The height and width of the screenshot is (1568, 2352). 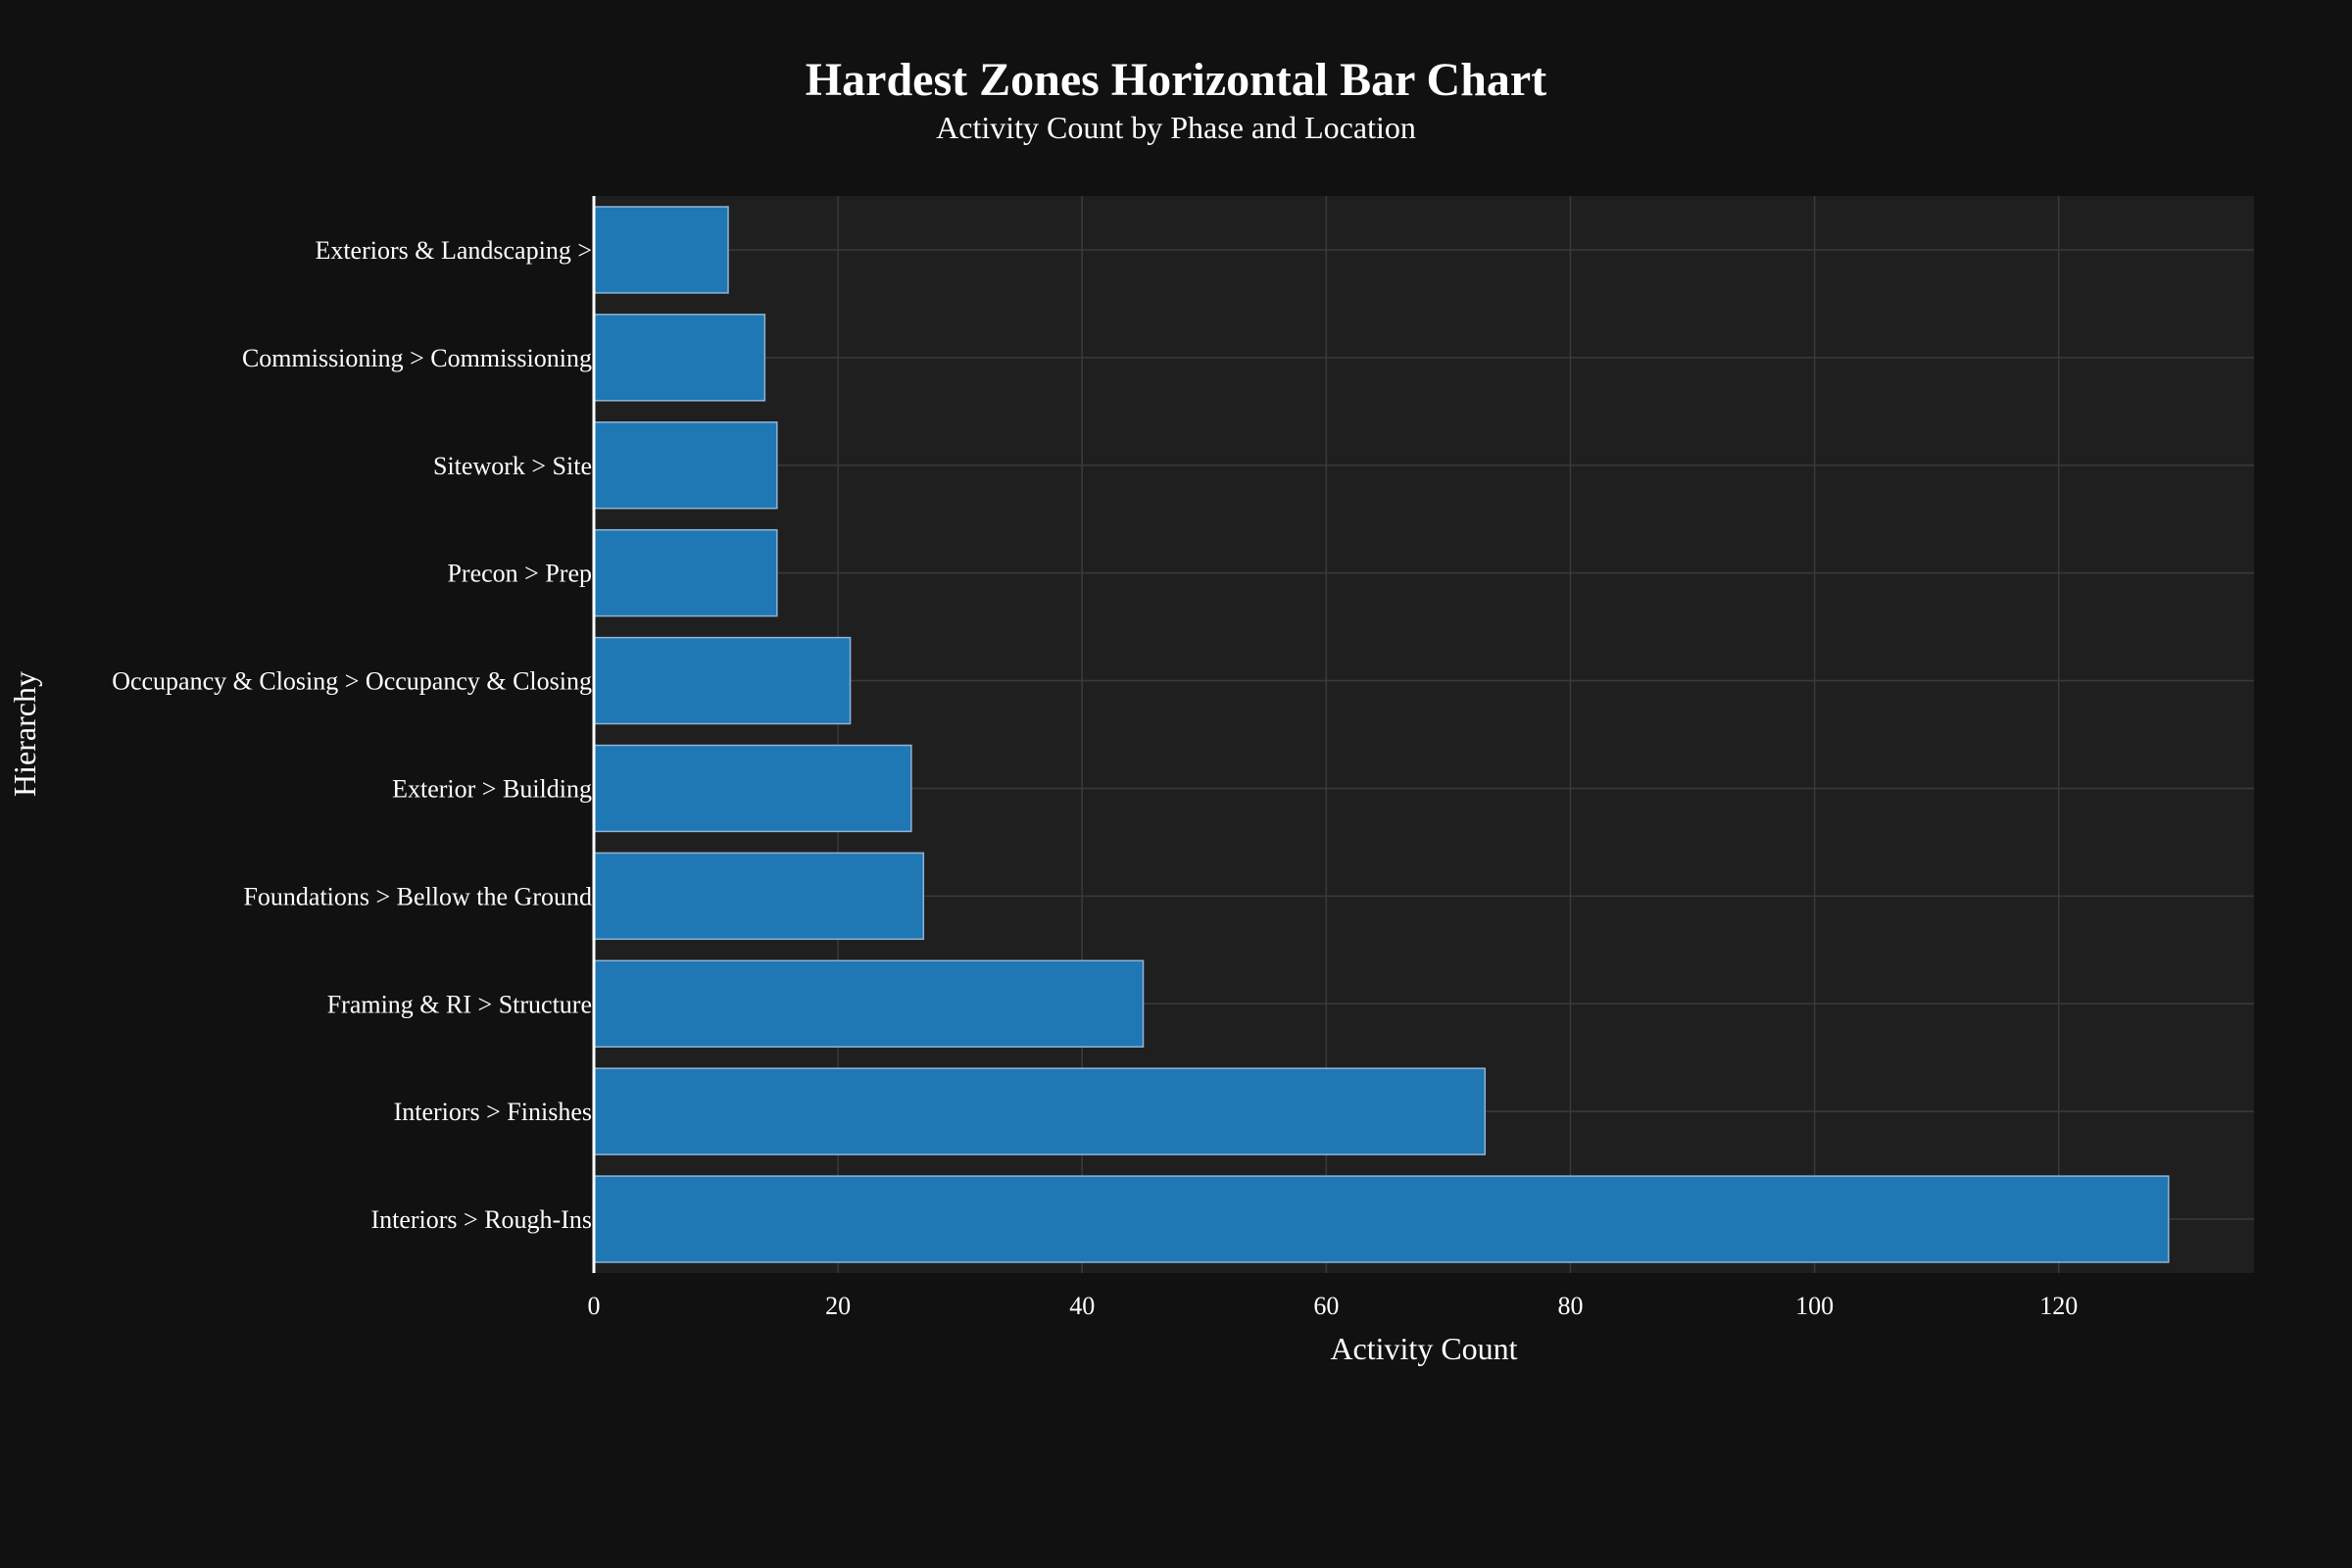 I want to click on x-tick-label: 80, so click(x=1570, y=1306).